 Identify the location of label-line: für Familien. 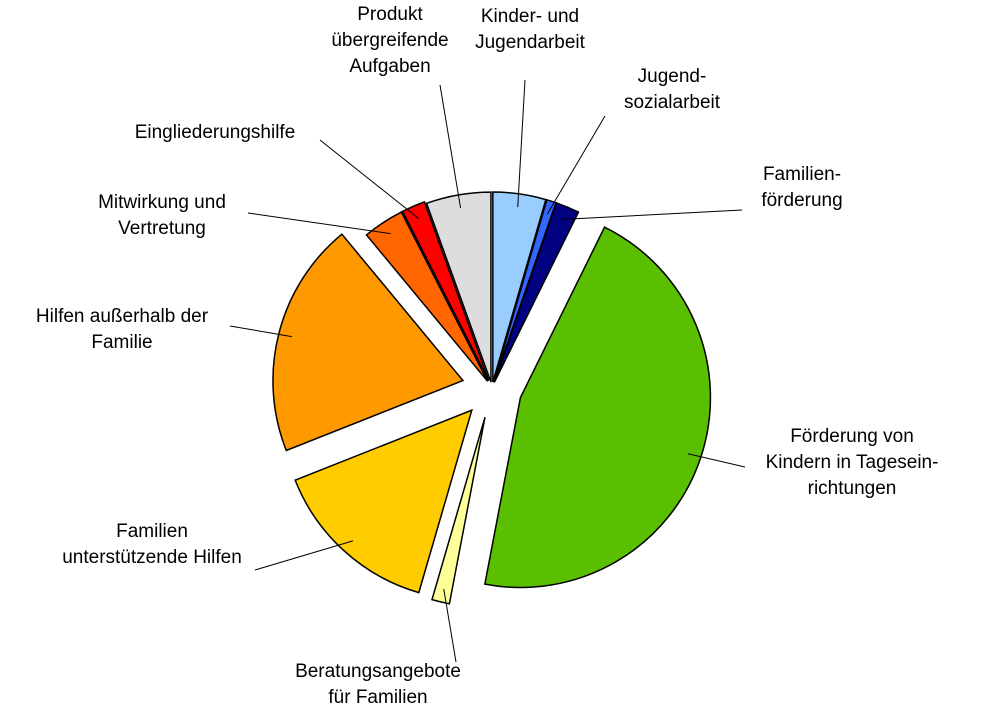
(377, 697).